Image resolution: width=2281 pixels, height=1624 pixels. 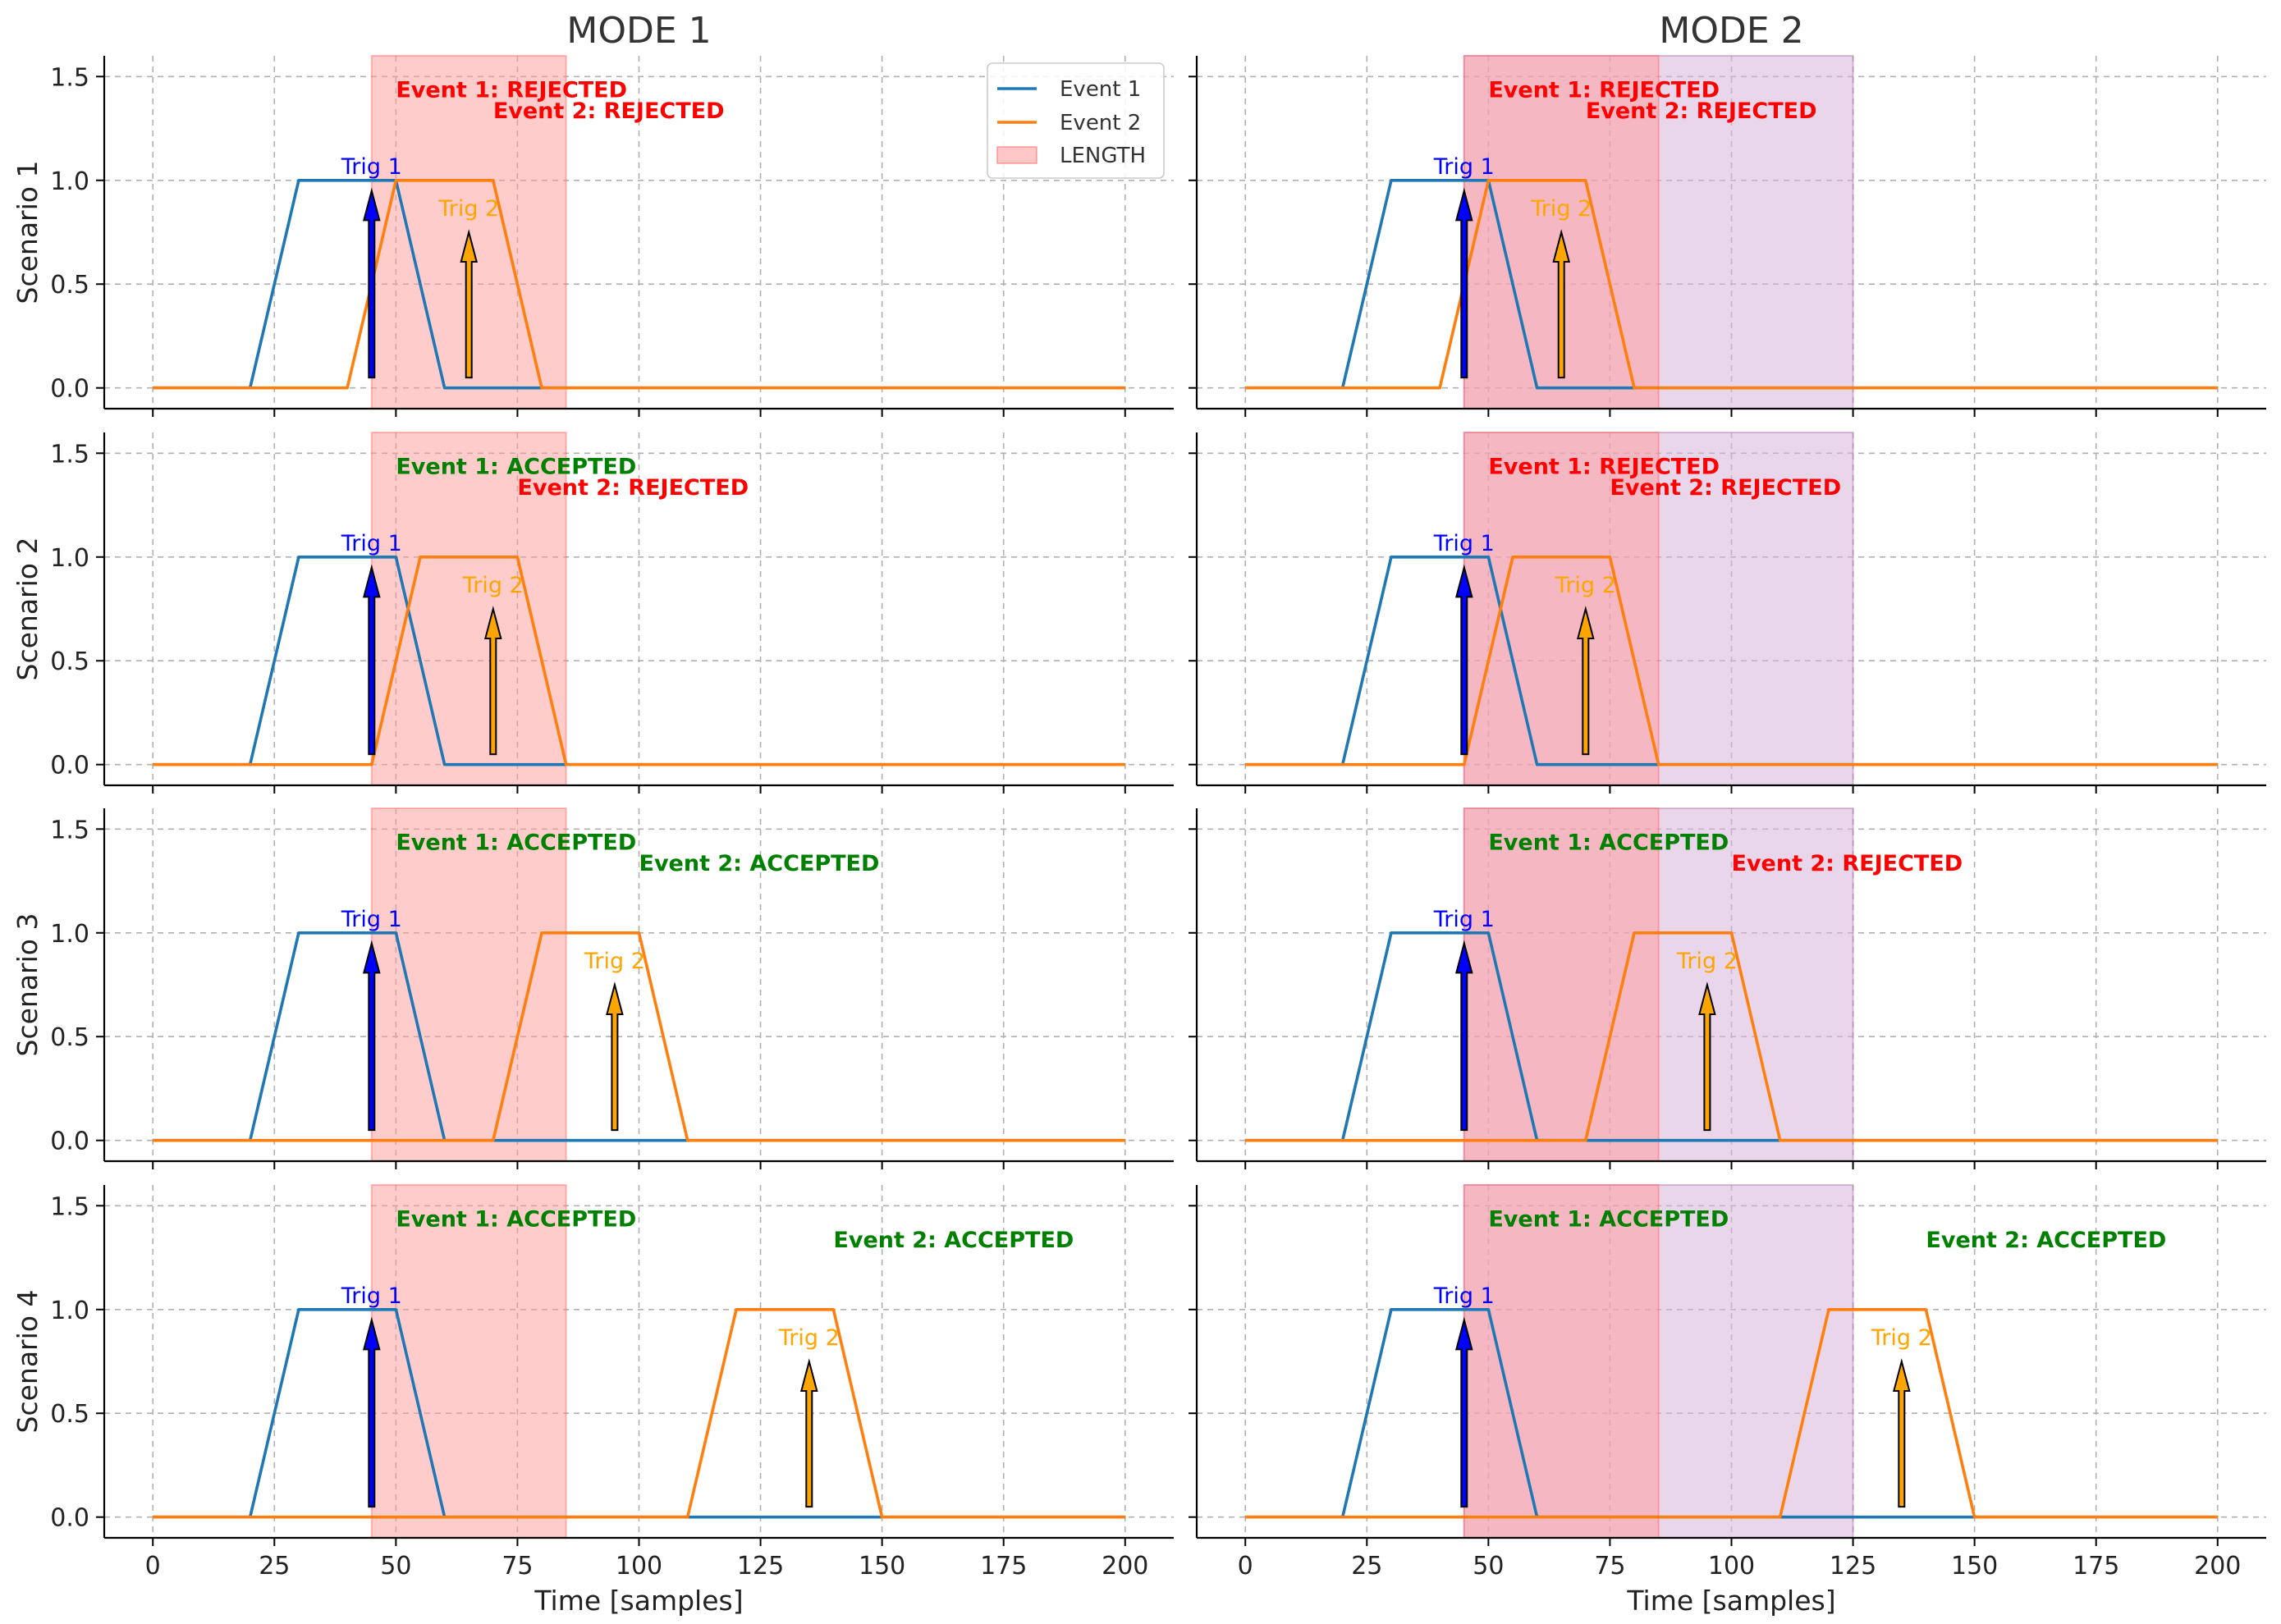 What do you see at coordinates (1103, 156) in the screenshot?
I see `legend-label-length: LENGTH` at bounding box center [1103, 156].